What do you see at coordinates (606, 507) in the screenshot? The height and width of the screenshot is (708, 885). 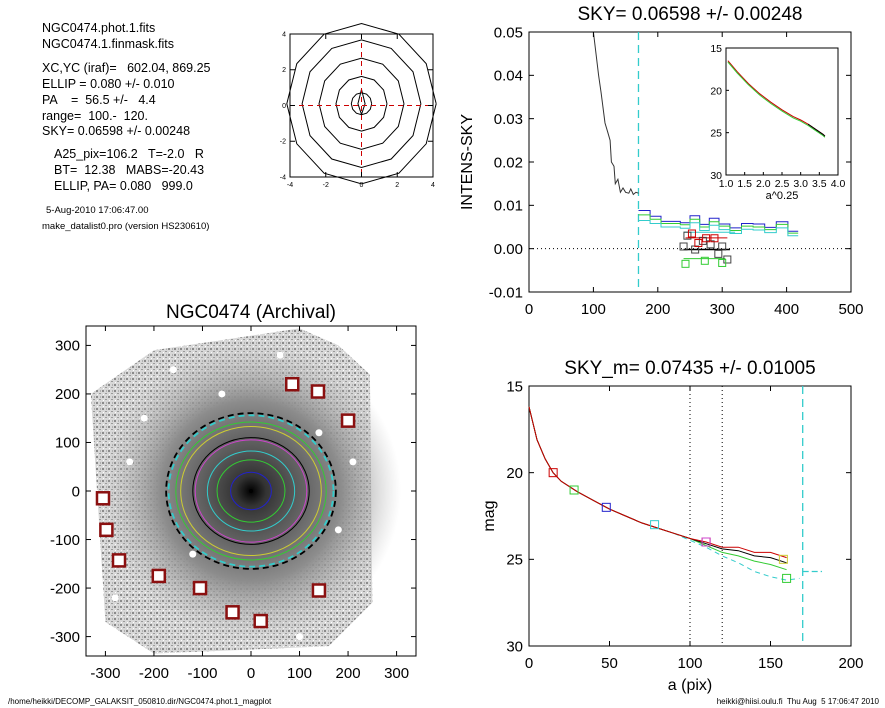 I see `mag-square-blue` at bounding box center [606, 507].